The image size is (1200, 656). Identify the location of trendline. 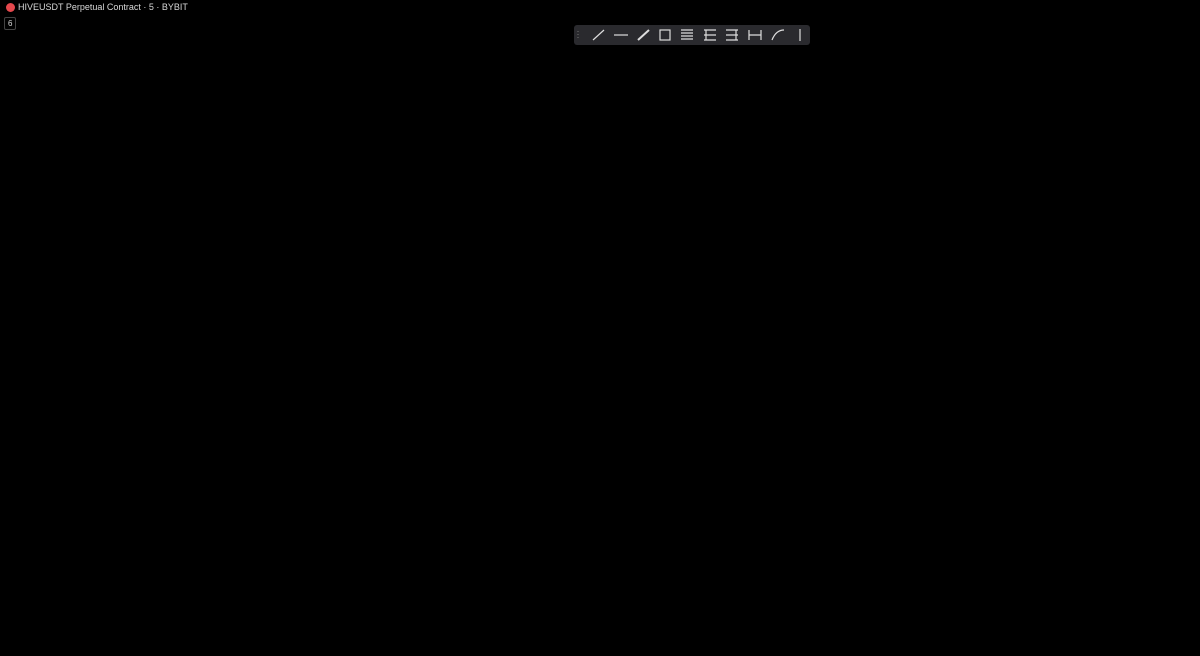
(669, 302).